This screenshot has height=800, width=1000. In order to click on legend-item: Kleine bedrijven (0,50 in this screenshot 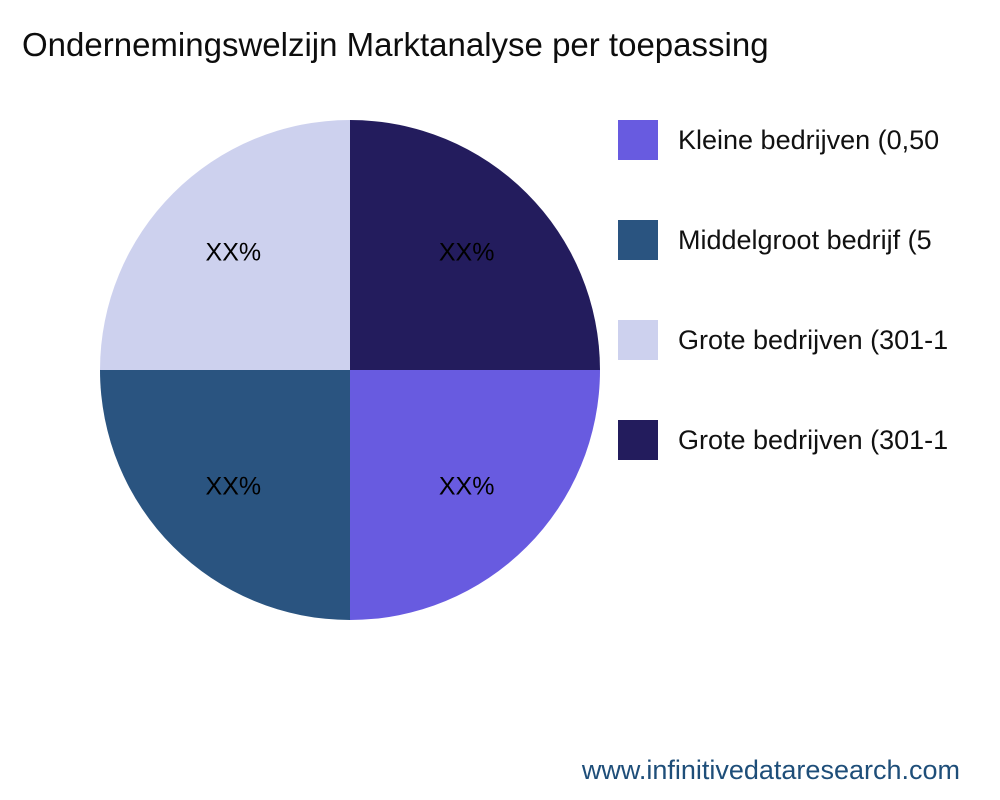, I will do `click(783, 140)`.